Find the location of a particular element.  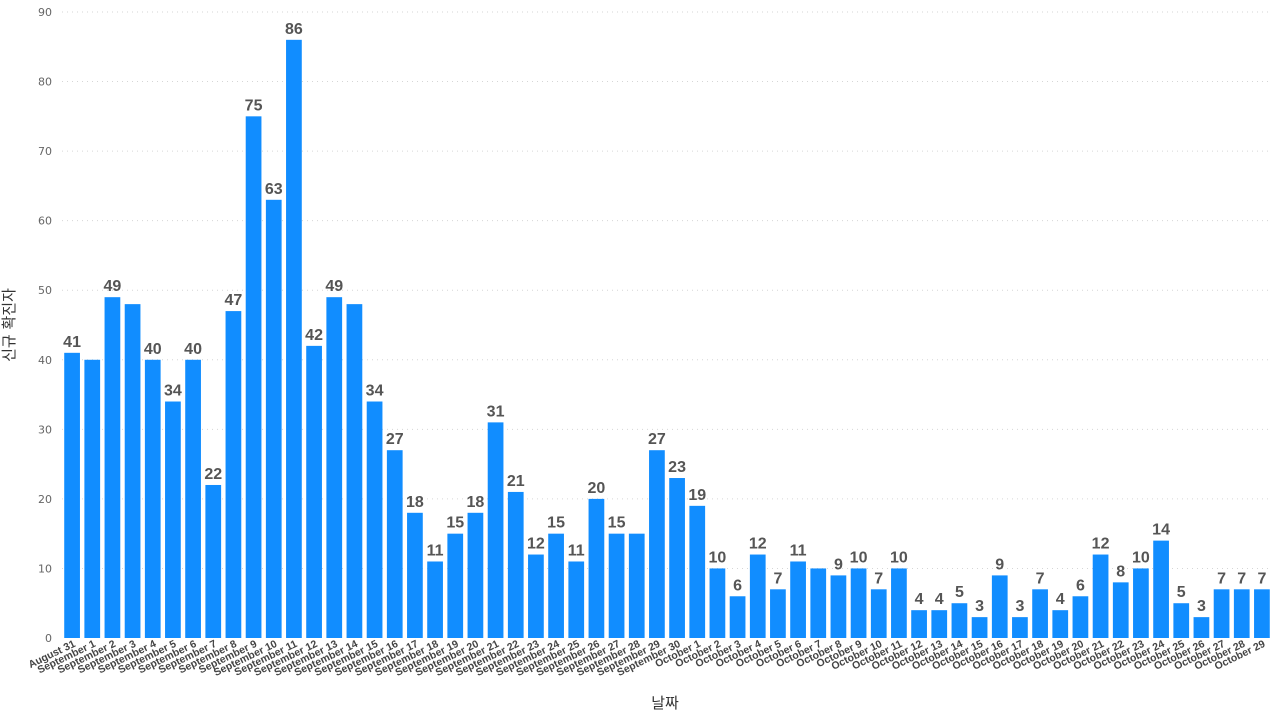

y-tick-label: 10 is located at coordinates (45, 568).